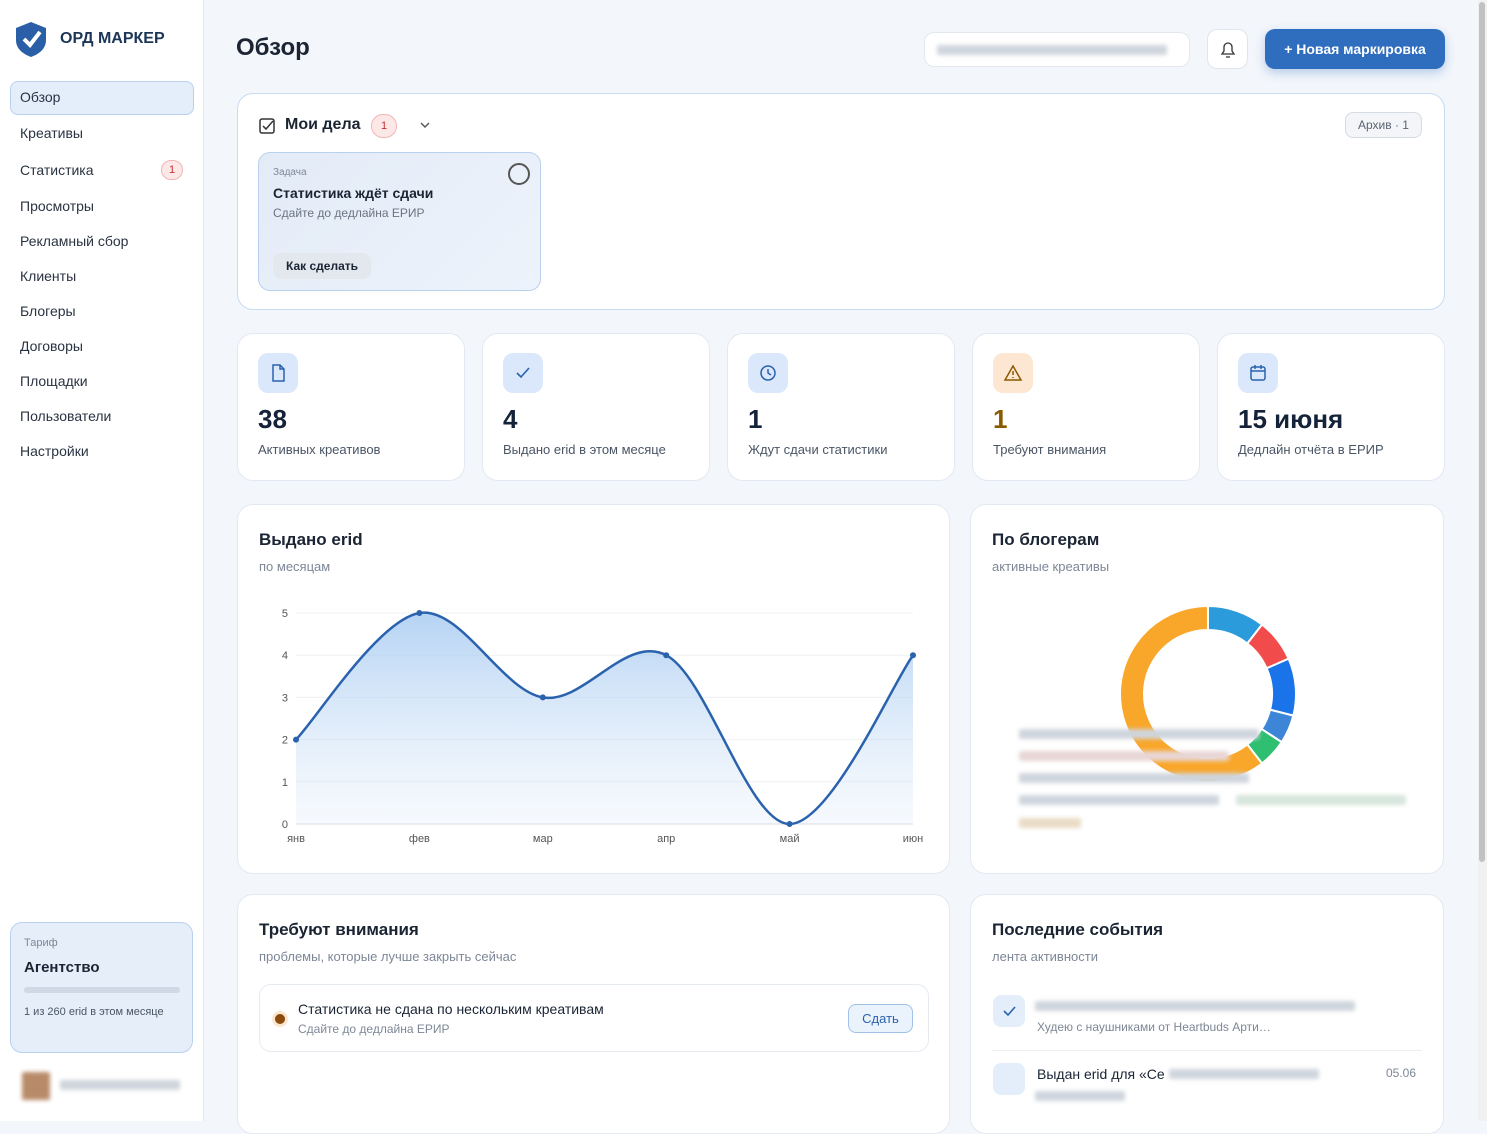 Image resolution: width=1487 pixels, height=1134 pixels. What do you see at coordinates (322, 266) in the screenshot?
I see `task-button: Как сделать` at bounding box center [322, 266].